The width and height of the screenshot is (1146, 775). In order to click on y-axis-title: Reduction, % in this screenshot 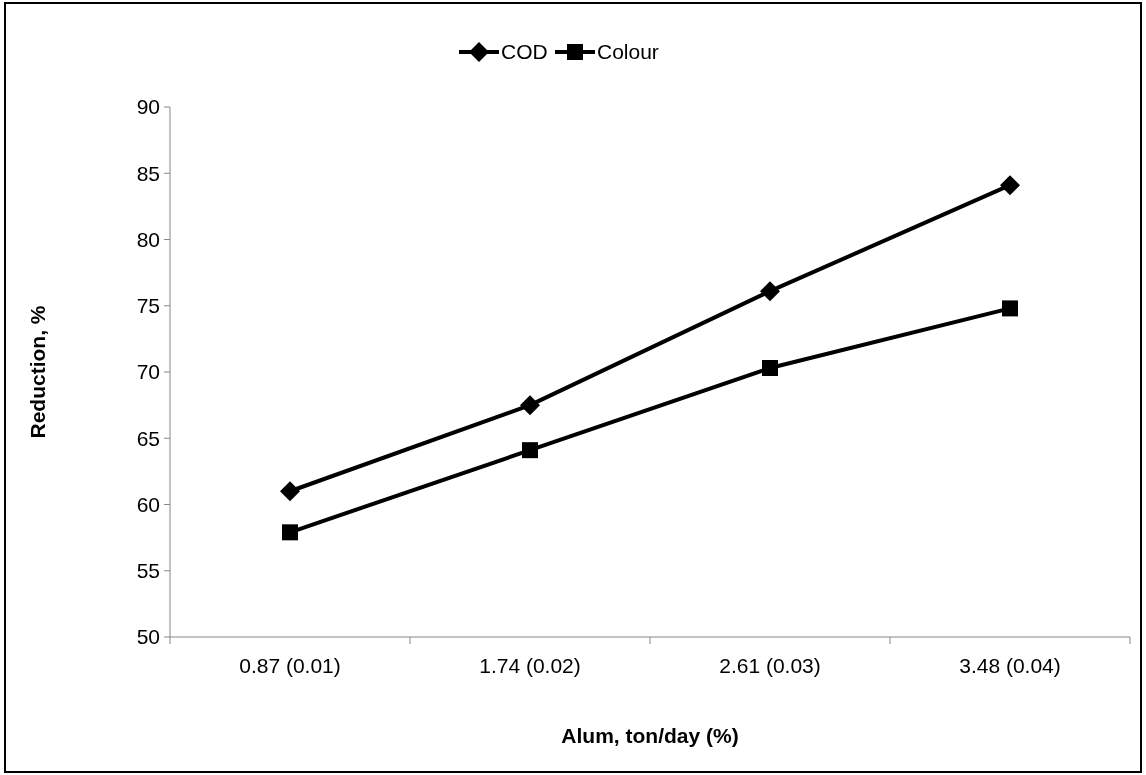, I will do `click(37, 372)`.